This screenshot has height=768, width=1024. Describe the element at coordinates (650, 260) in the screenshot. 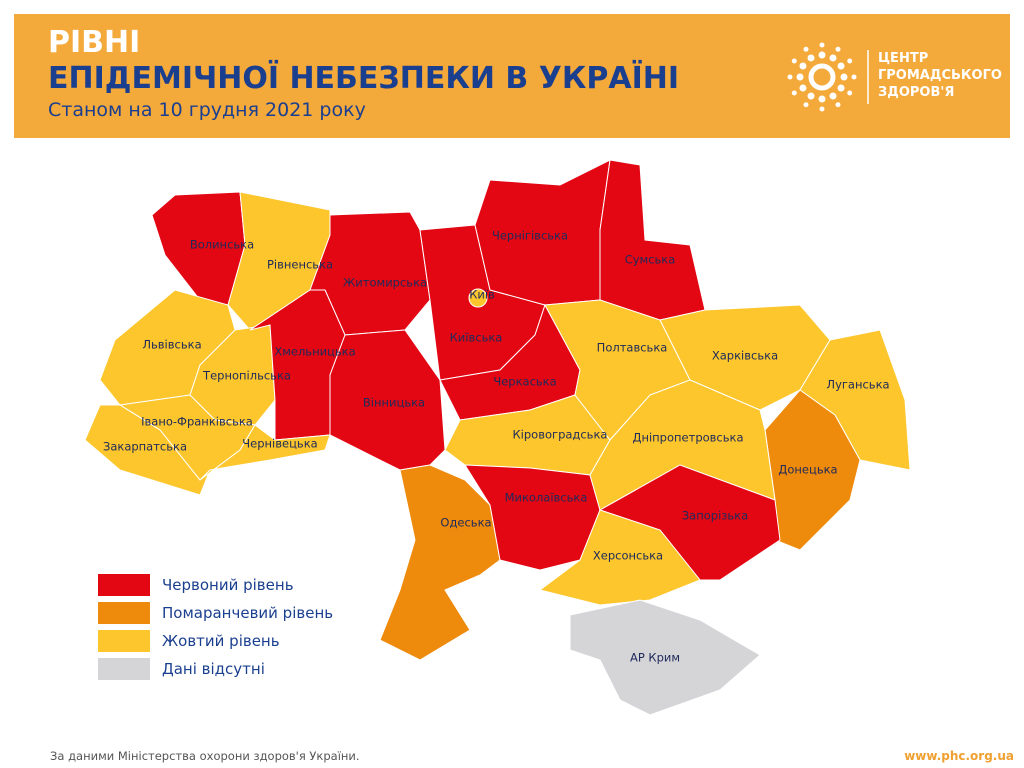

I see `region-label: Сумська` at that location.